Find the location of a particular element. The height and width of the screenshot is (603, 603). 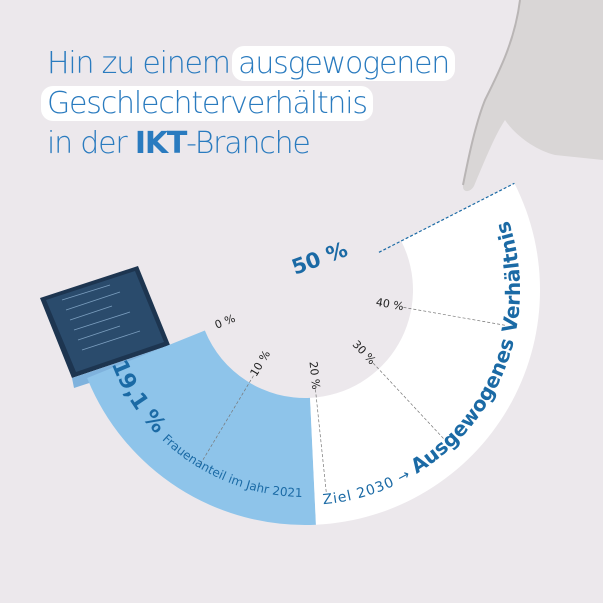

max-label: 50 % is located at coordinates (319, 258).